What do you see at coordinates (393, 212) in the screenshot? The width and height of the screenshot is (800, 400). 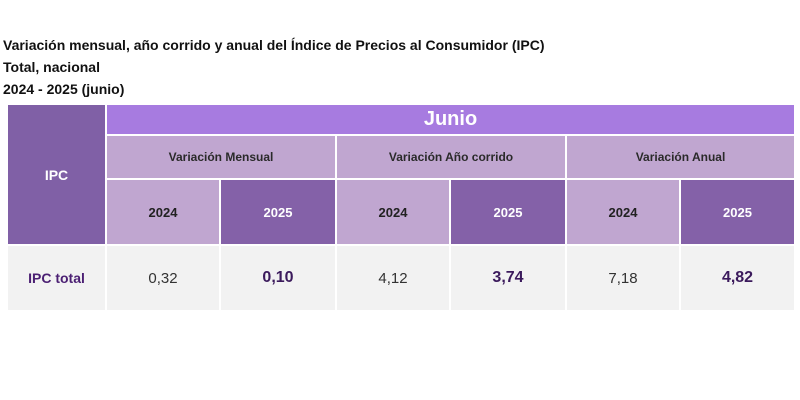 I see `year-header-corrido-2024: 2024` at bounding box center [393, 212].